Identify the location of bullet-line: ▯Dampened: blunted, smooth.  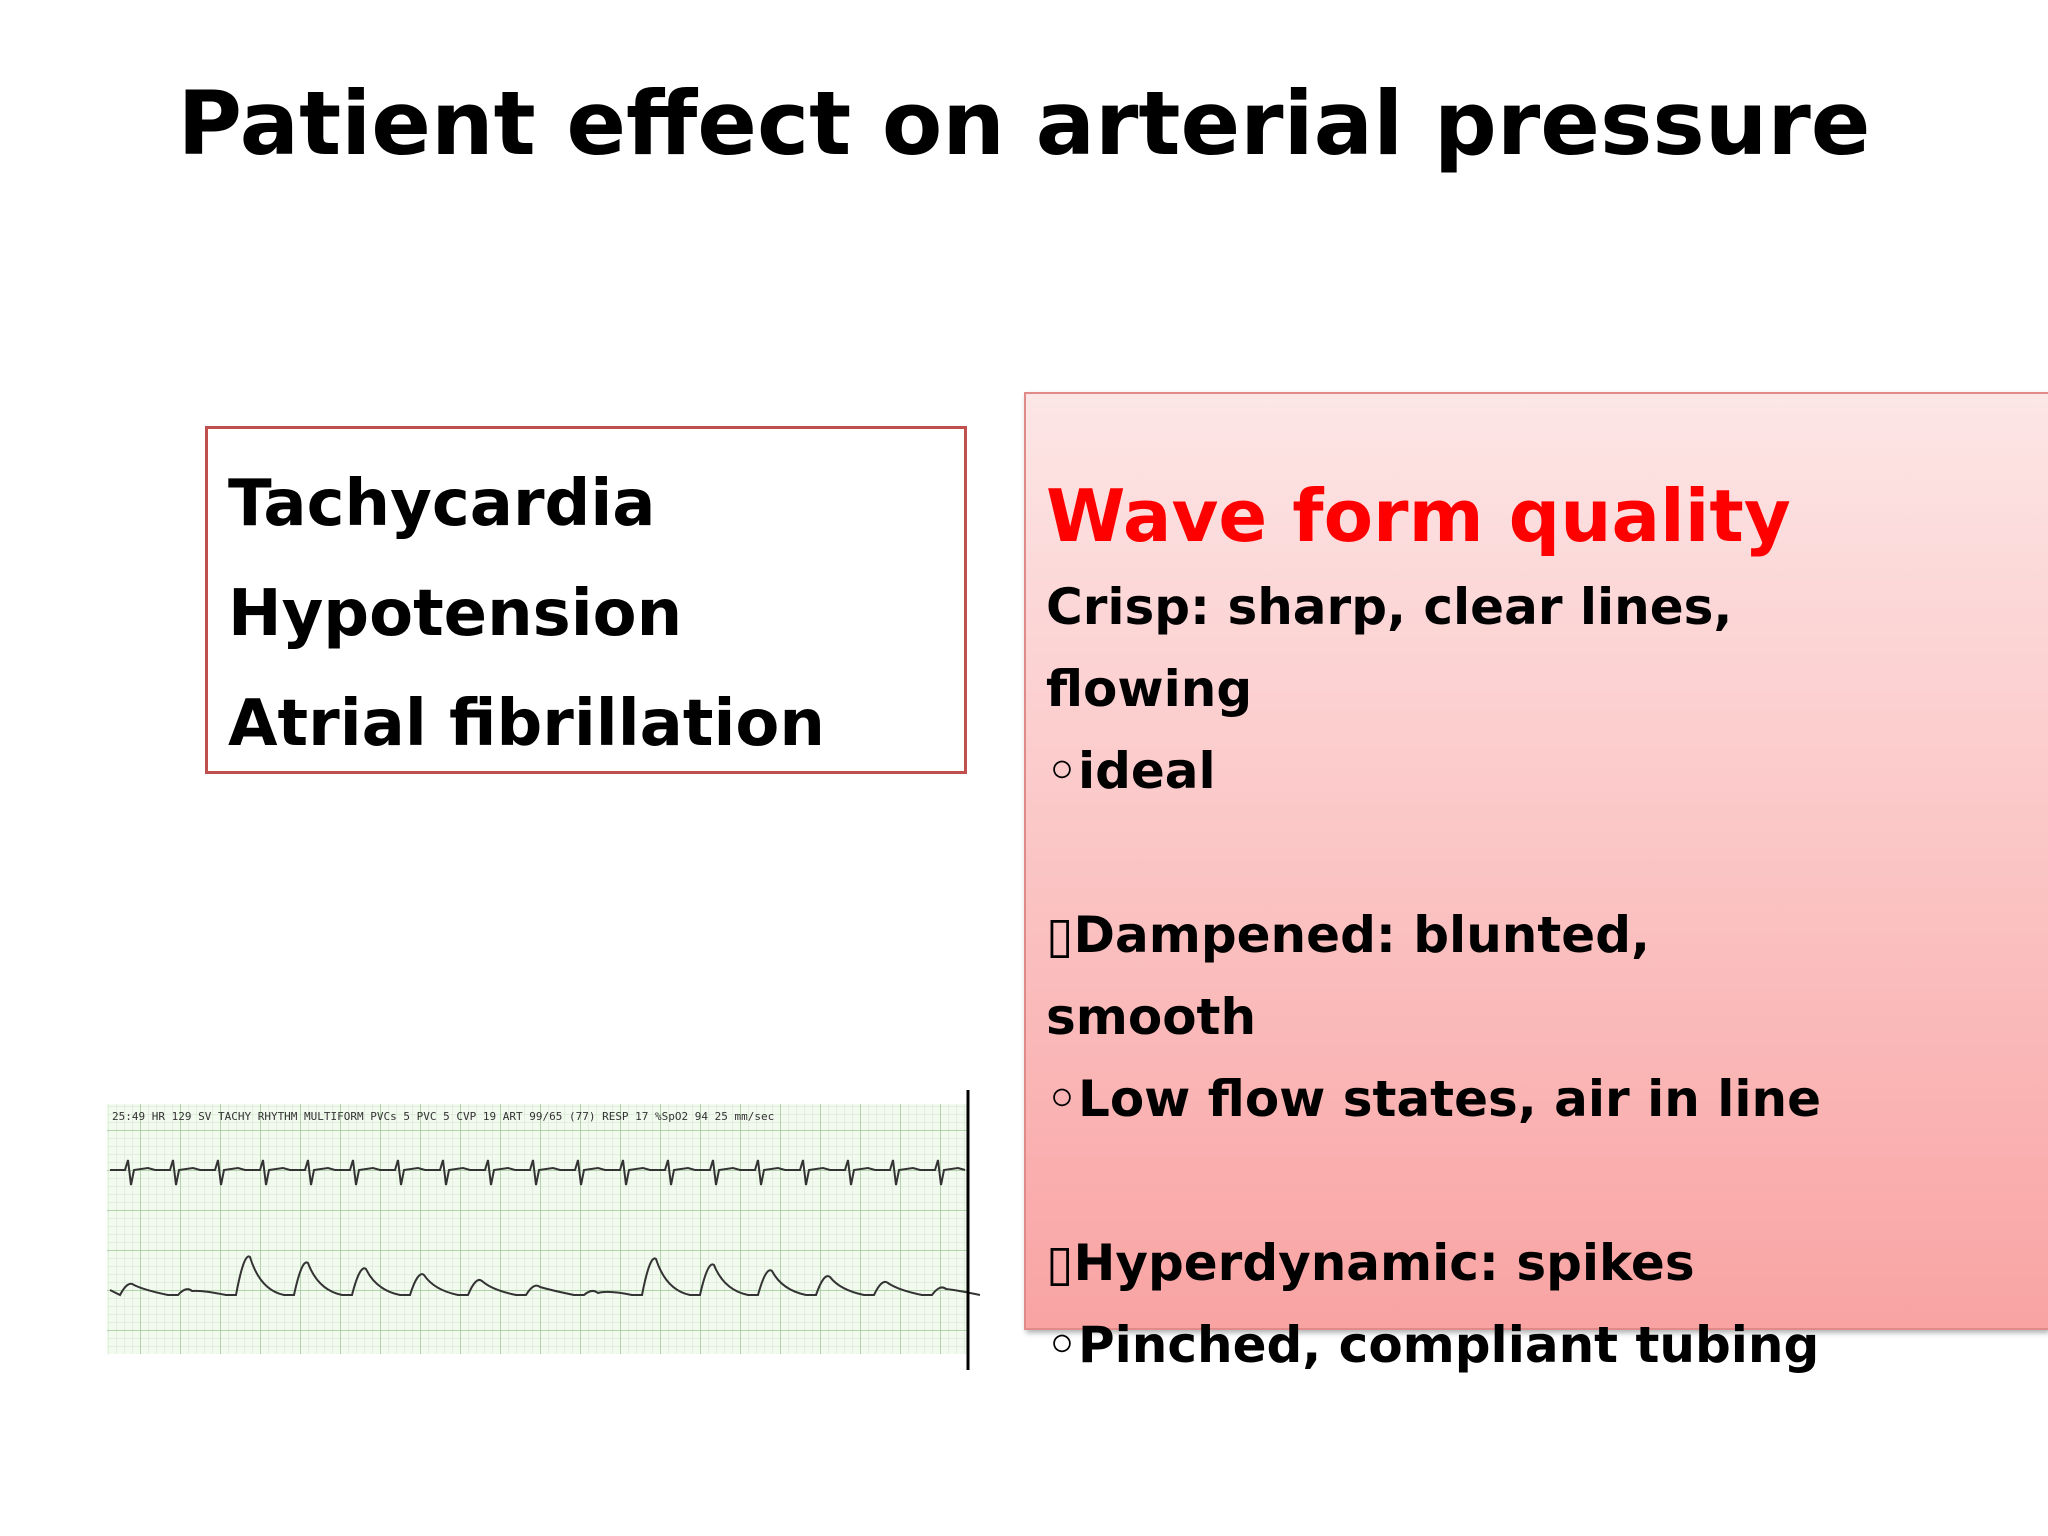
(1348, 976).